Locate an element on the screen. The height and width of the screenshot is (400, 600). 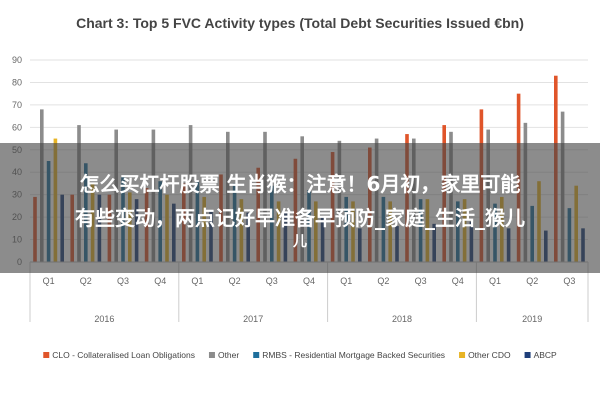
year-label: 2016 is located at coordinates (104, 319).